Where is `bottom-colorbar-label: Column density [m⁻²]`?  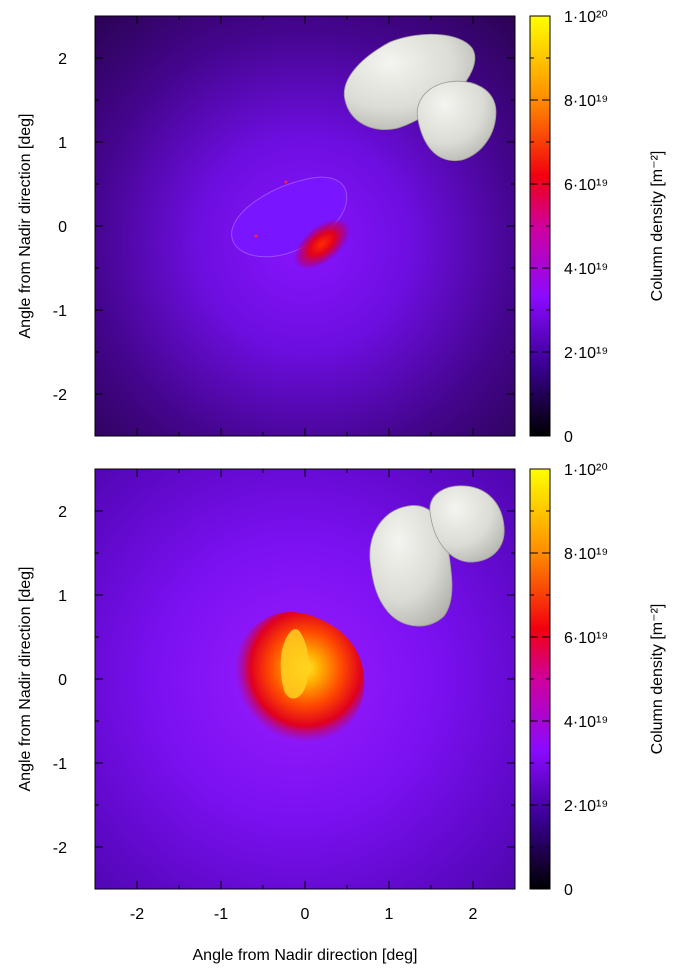
bottom-colorbar-label: Column density [m⁻²] is located at coordinates (657, 679).